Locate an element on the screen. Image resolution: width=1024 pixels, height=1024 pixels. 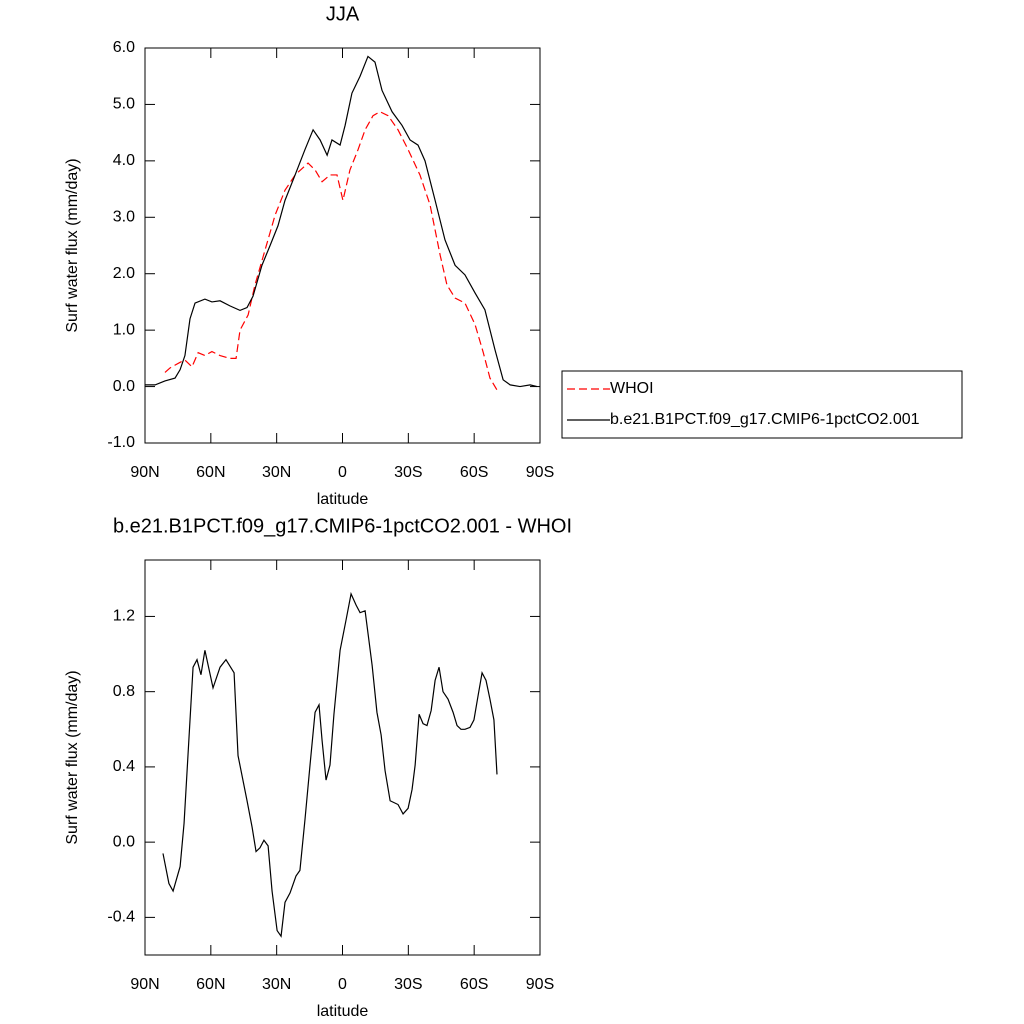
y-tick-label: 1.2 is located at coordinates (124, 616).